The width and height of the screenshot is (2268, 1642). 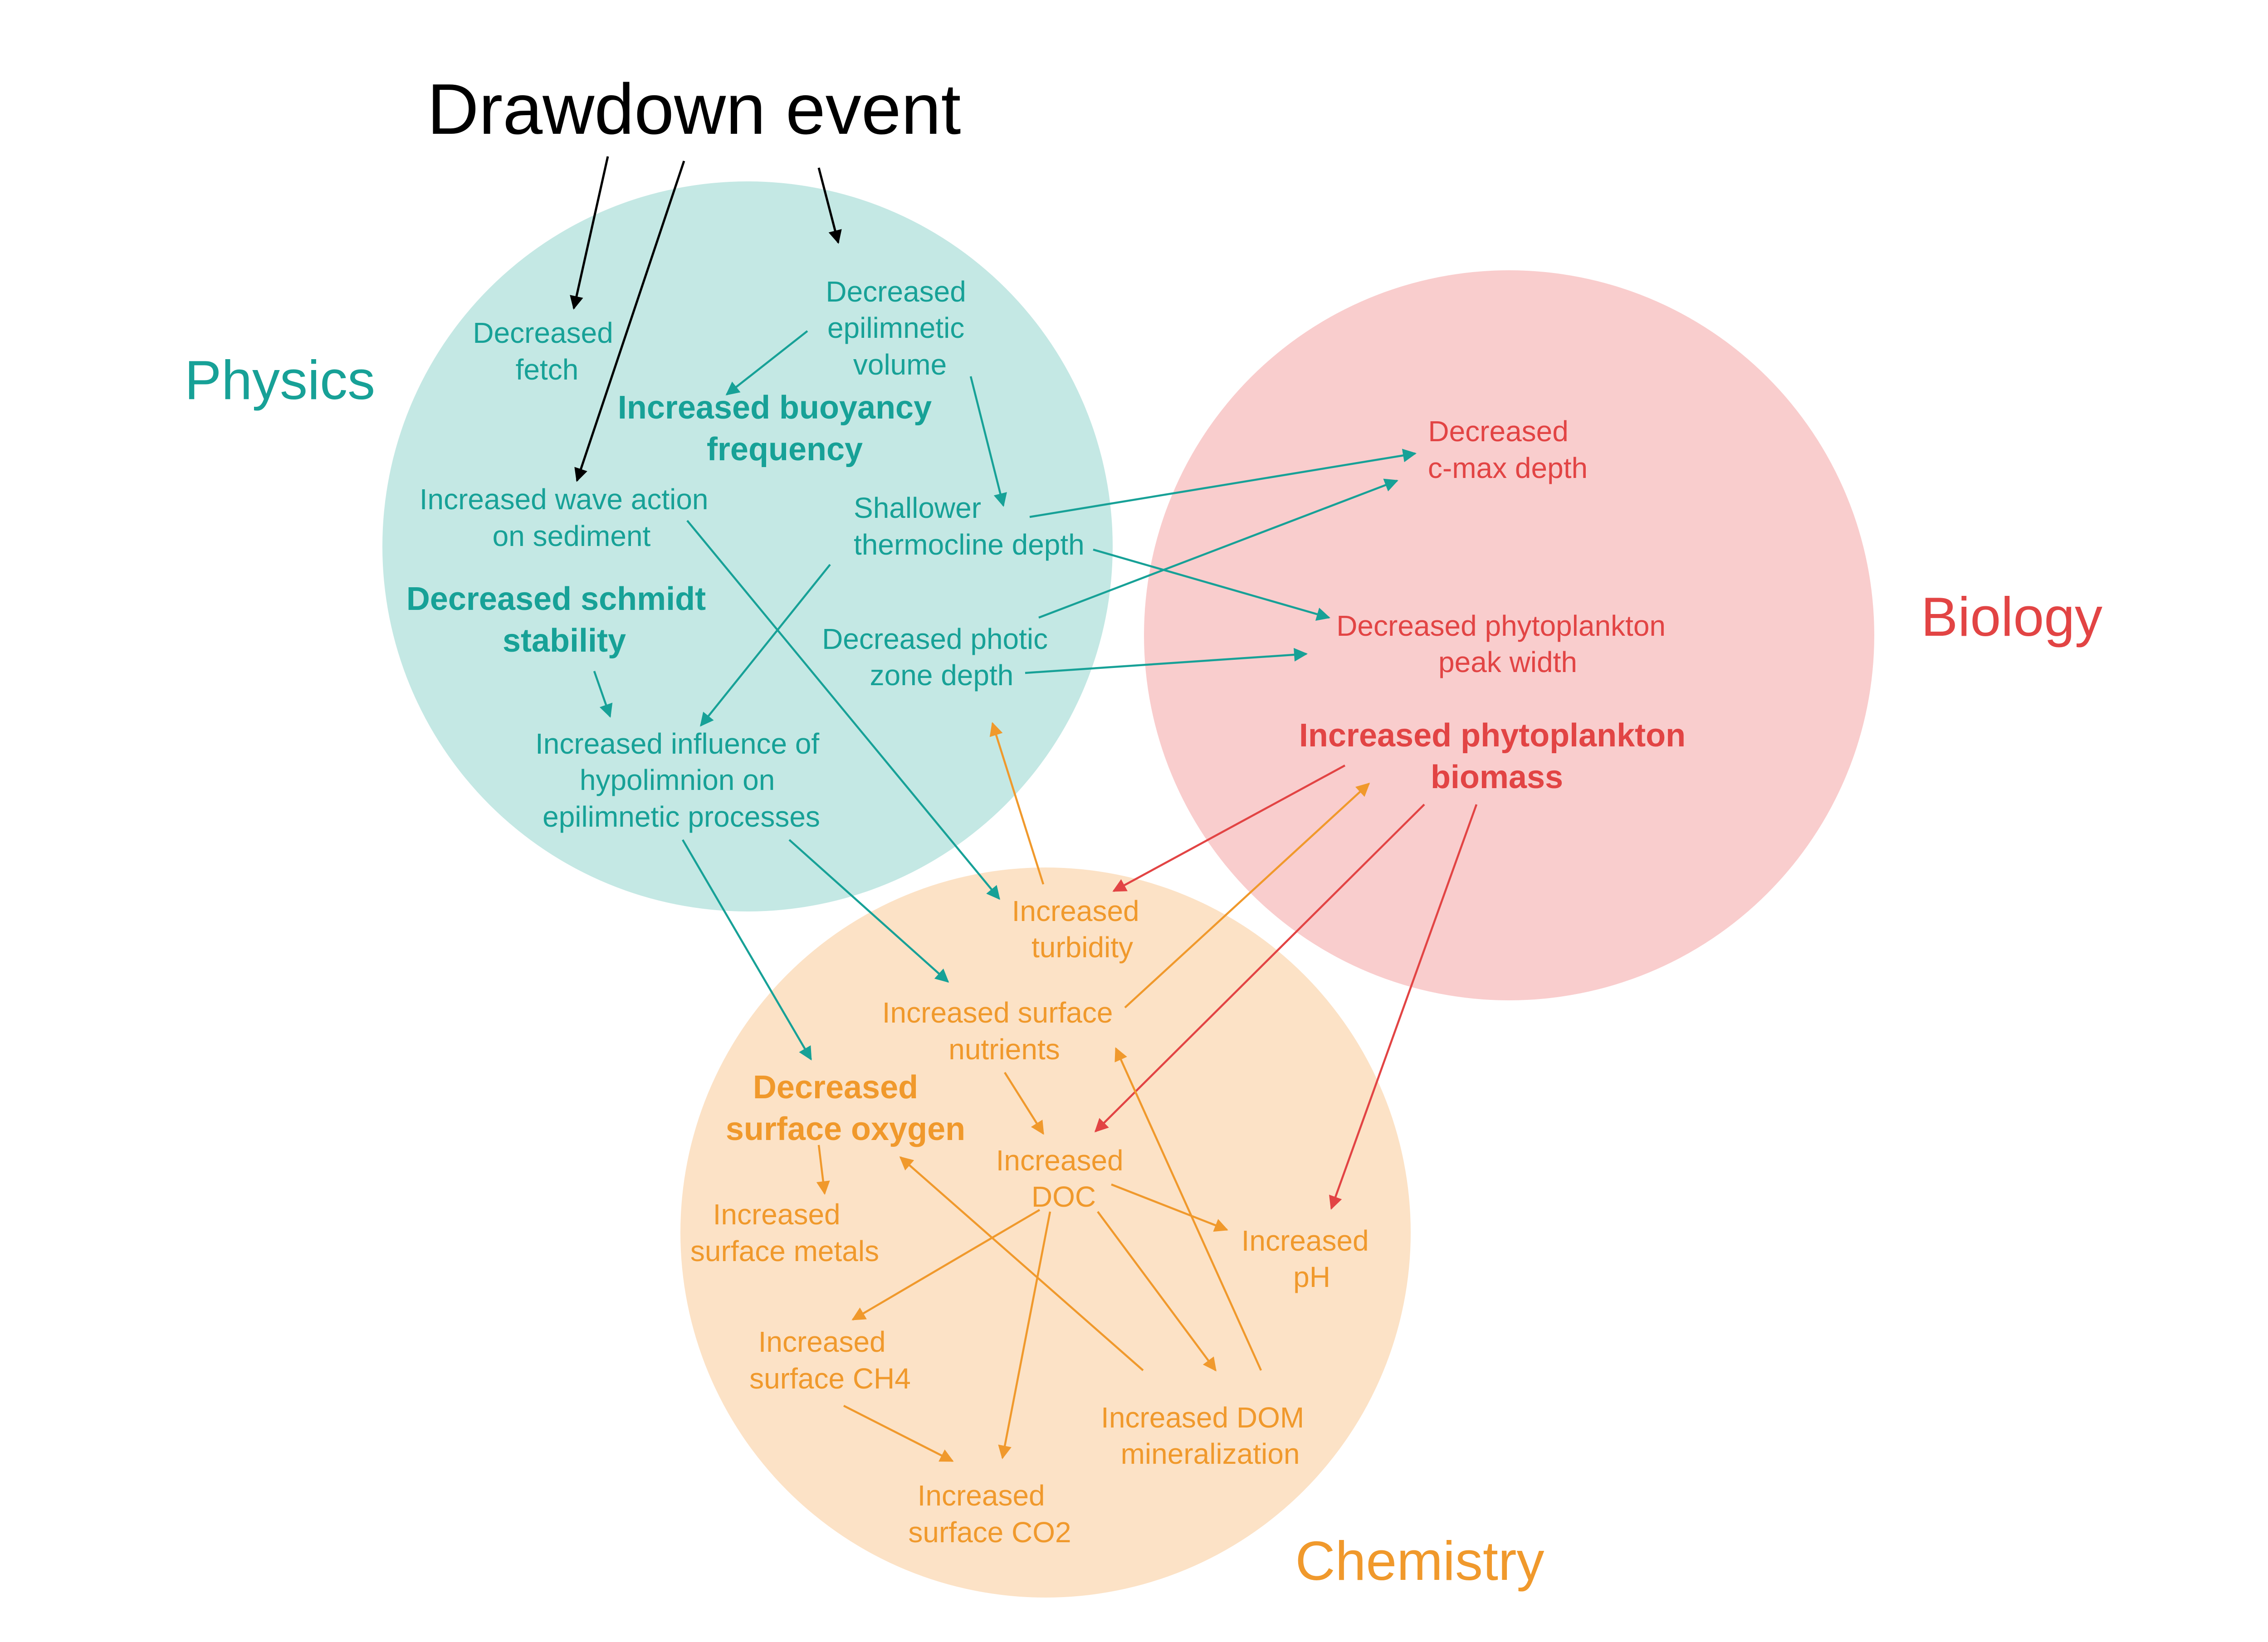 What do you see at coordinates (1505, 644) in the screenshot?
I see `node-decreased-phytoplankton-peak-width: Decreased phytoplankton peak width` at bounding box center [1505, 644].